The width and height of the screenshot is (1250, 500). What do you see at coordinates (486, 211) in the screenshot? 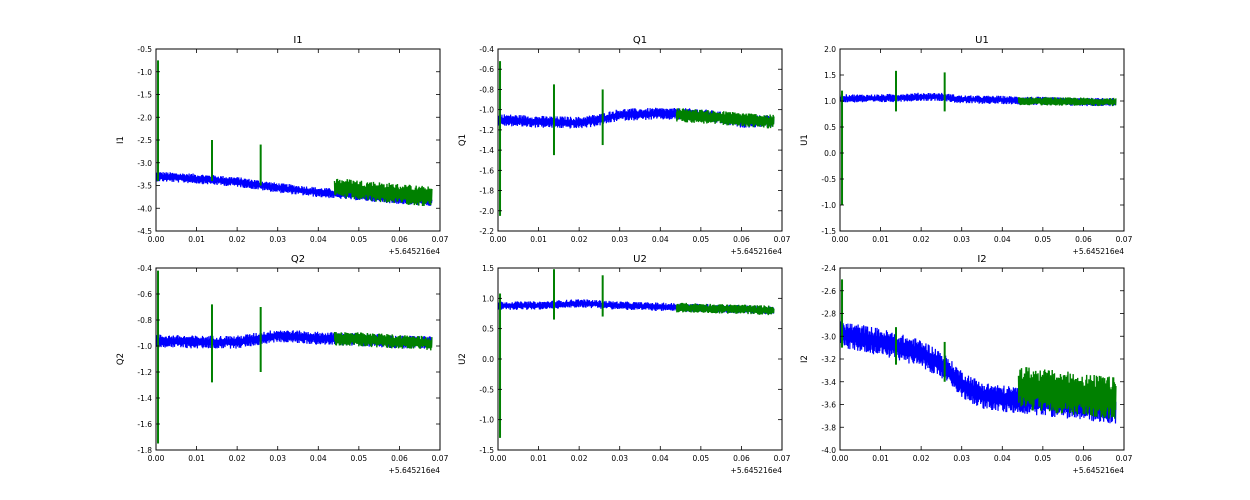
I see `y-tick-label: -2.0` at bounding box center [486, 211].